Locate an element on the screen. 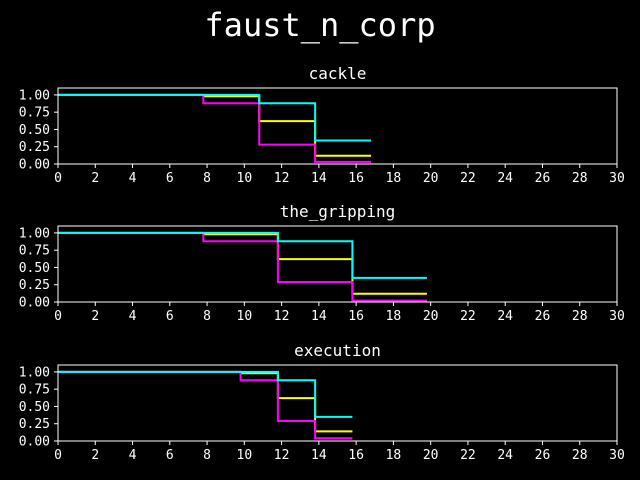  subplot-title: the_gripping is located at coordinates (338, 211).